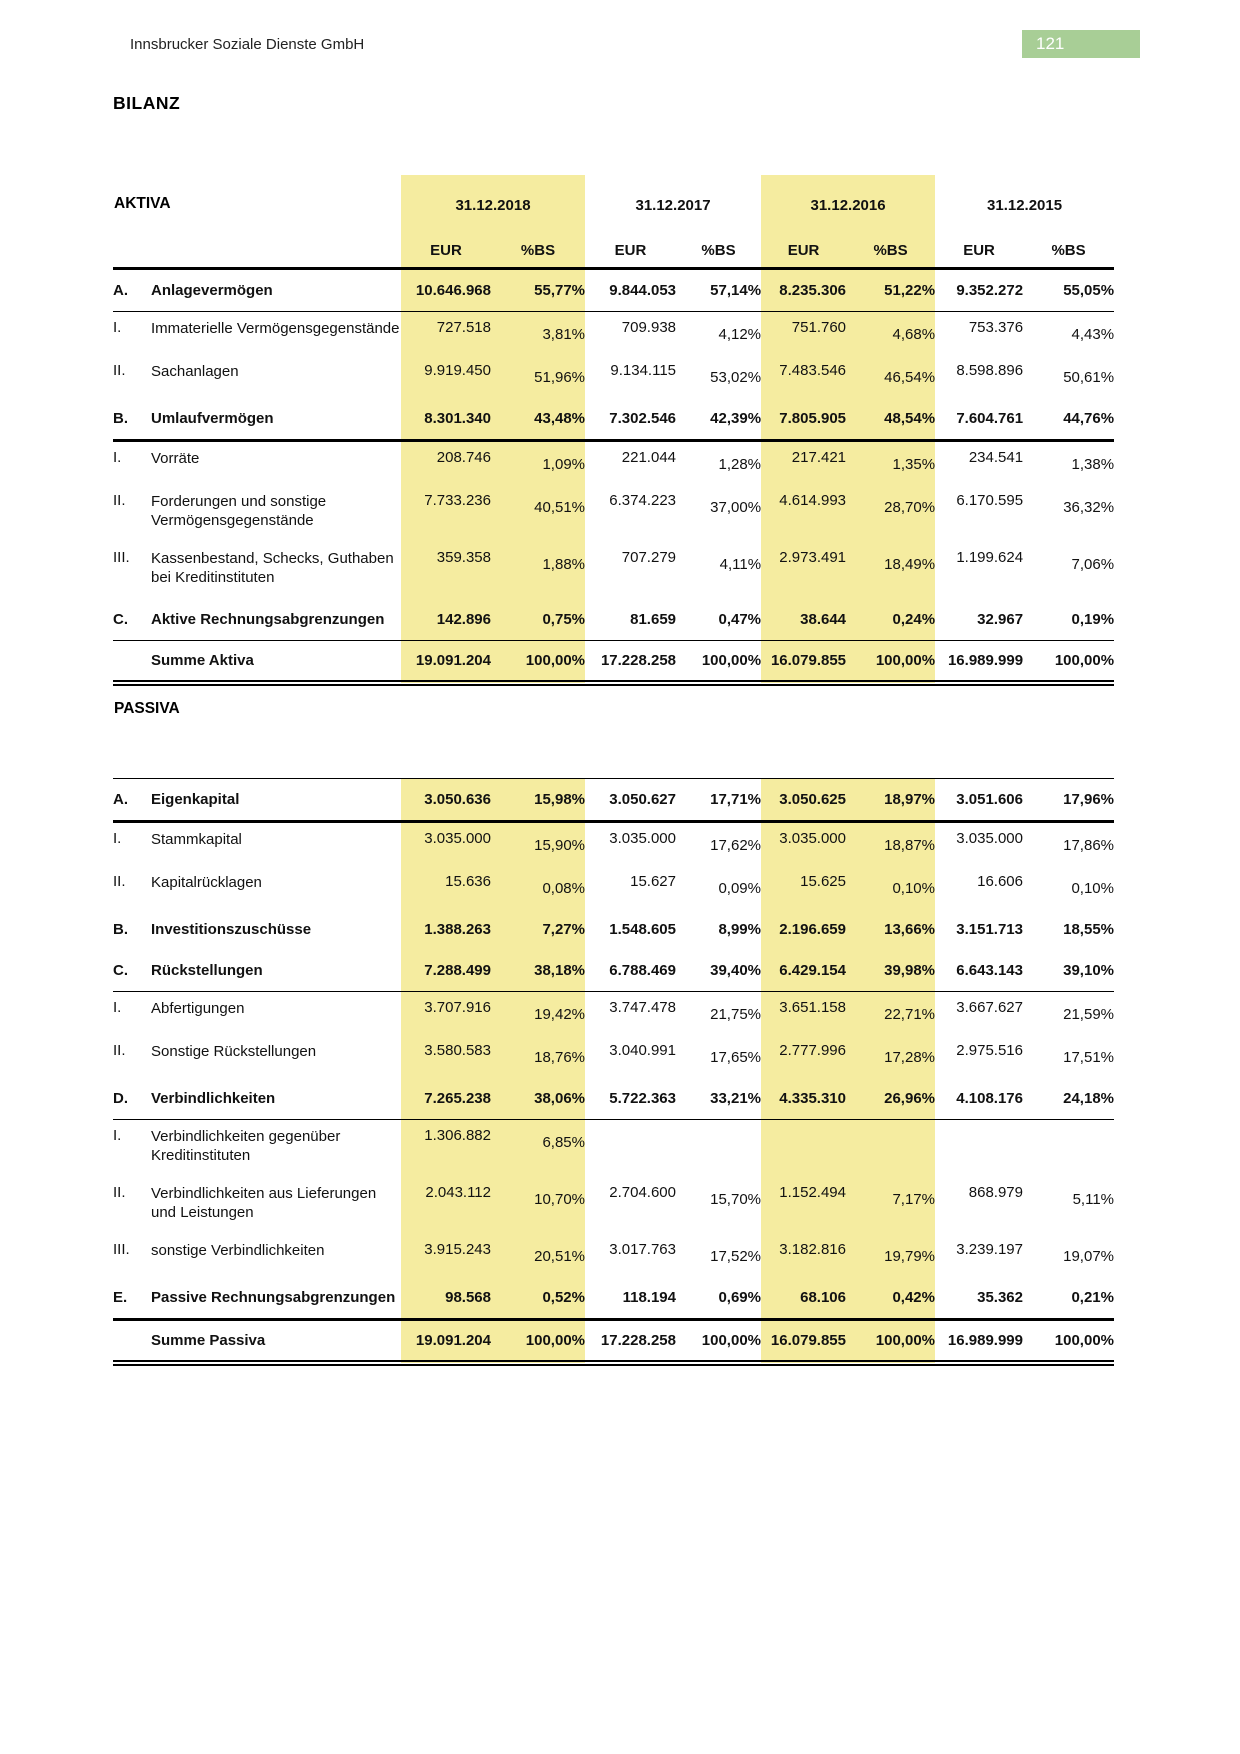  What do you see at coordinates (538, 1255) in the screenshot?
I see `percent-cell: 20,51%` at bounding box center [538, 1255].